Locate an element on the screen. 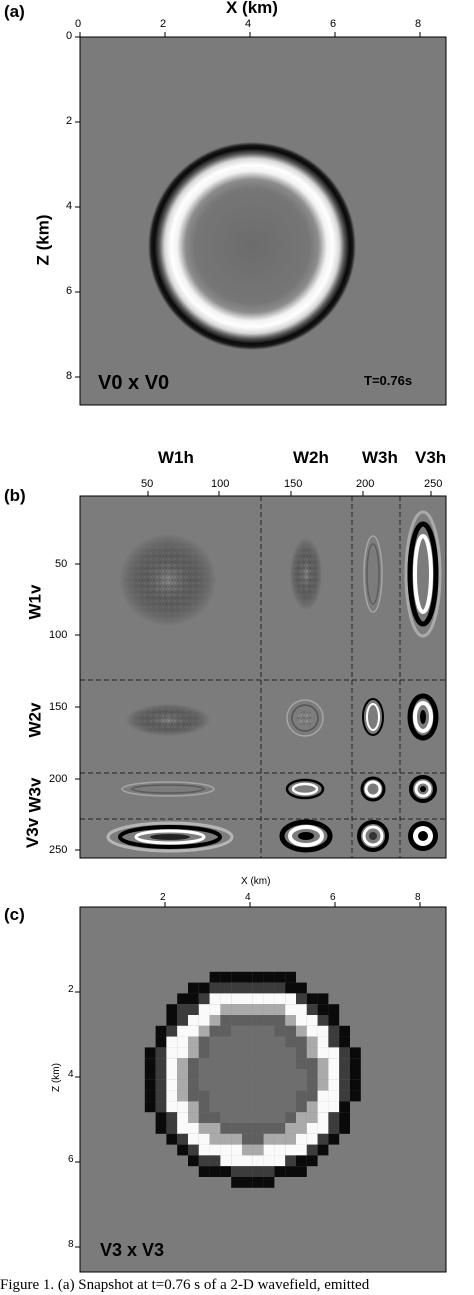 The width and height of the screenshot is (474, 1295). panel-b-col-header-w3h: W3h is located at coordinates (380, 457).